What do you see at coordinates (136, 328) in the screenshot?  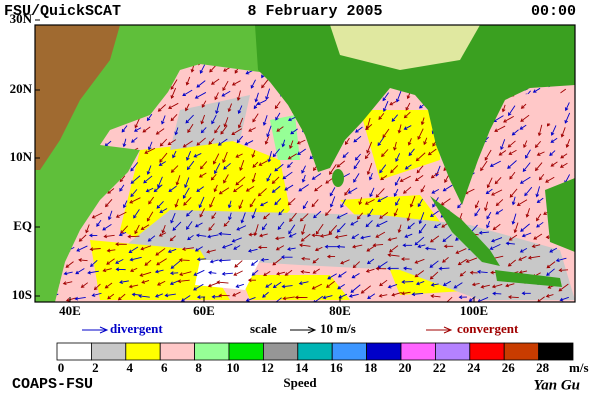 I see `legend-divergent: divergent` at bounding box center [136, 328].